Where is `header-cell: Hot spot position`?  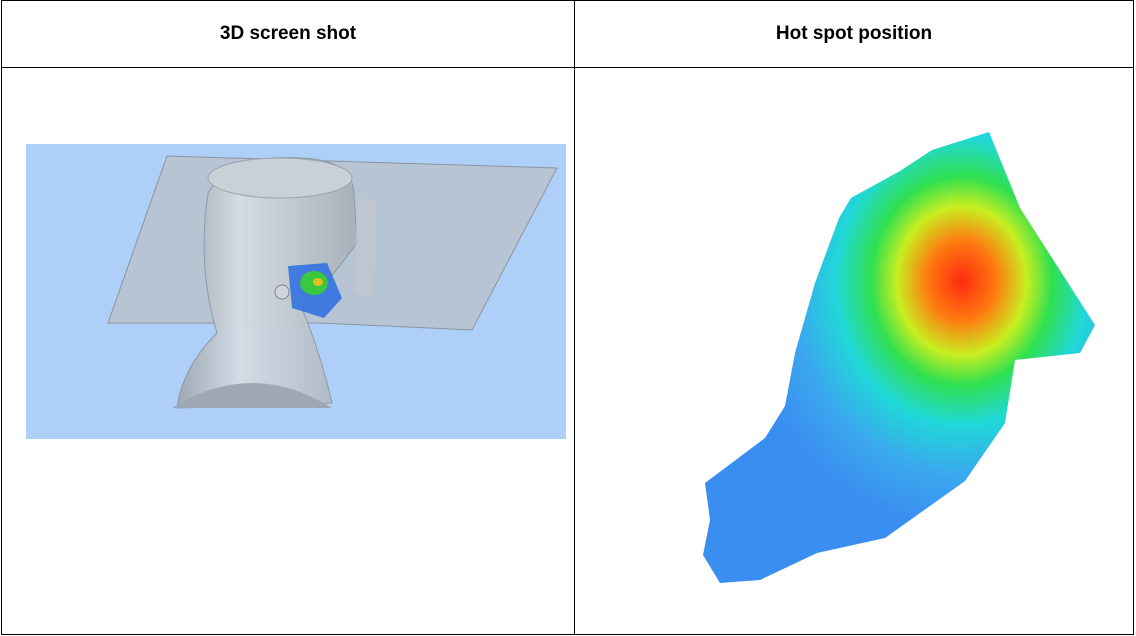 header-cell: Hot spot position is located at coordinates (854, 34).